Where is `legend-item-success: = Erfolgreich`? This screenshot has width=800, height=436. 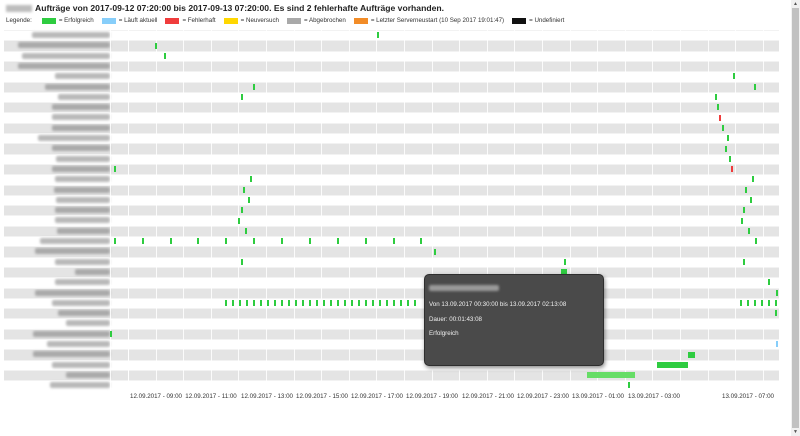
legend-item-success: = Erfolgreich is located at coordinates (67, 20).